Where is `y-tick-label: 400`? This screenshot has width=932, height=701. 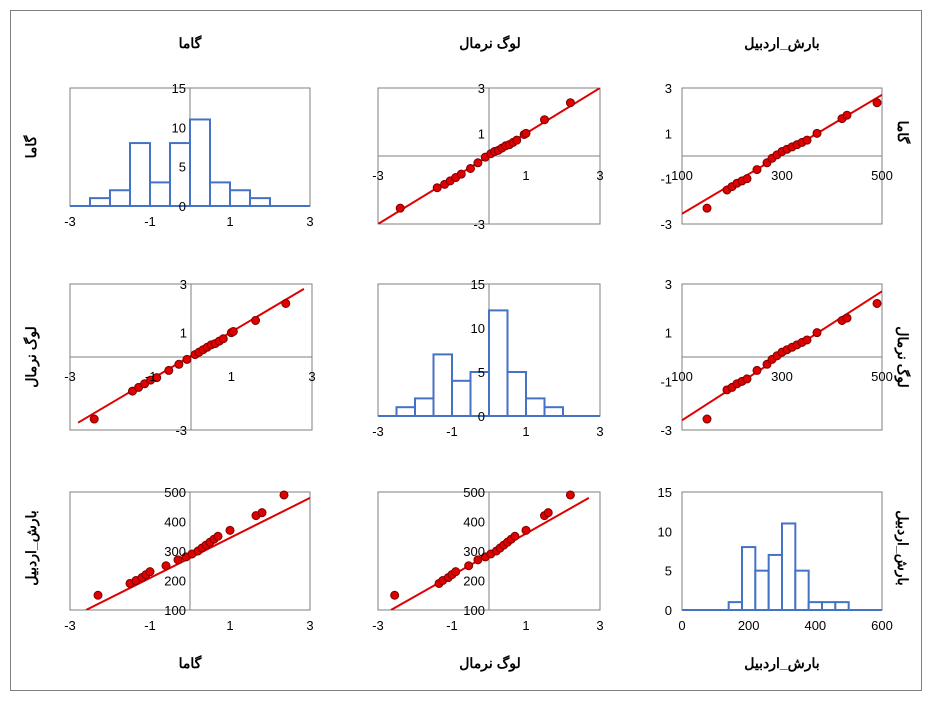 y-tick-label: 400 is located at coordinates (474, 522).